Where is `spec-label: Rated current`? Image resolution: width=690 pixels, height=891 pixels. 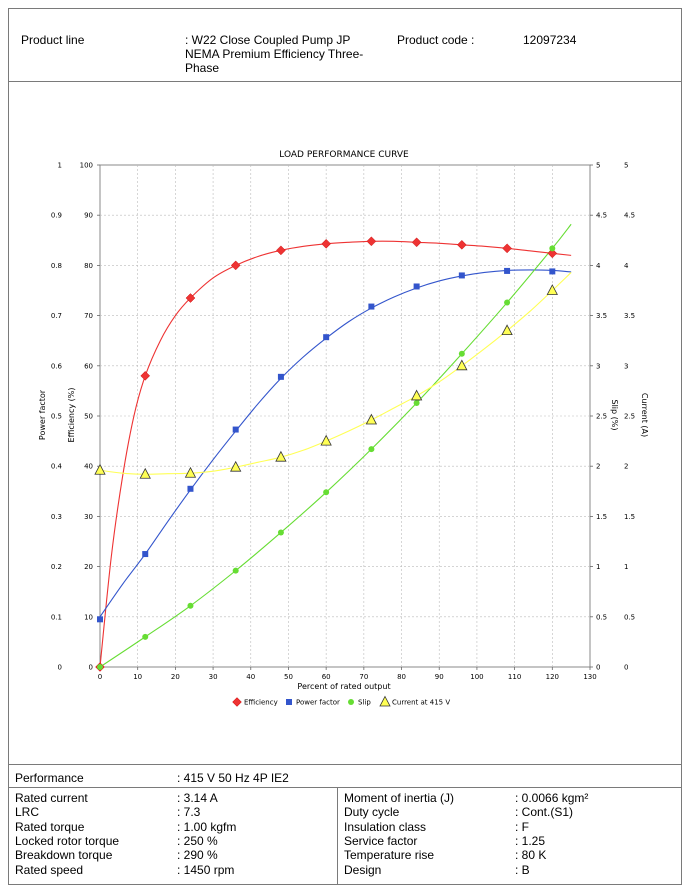 spec-label: Rated current is located at coordinates (51, 798).